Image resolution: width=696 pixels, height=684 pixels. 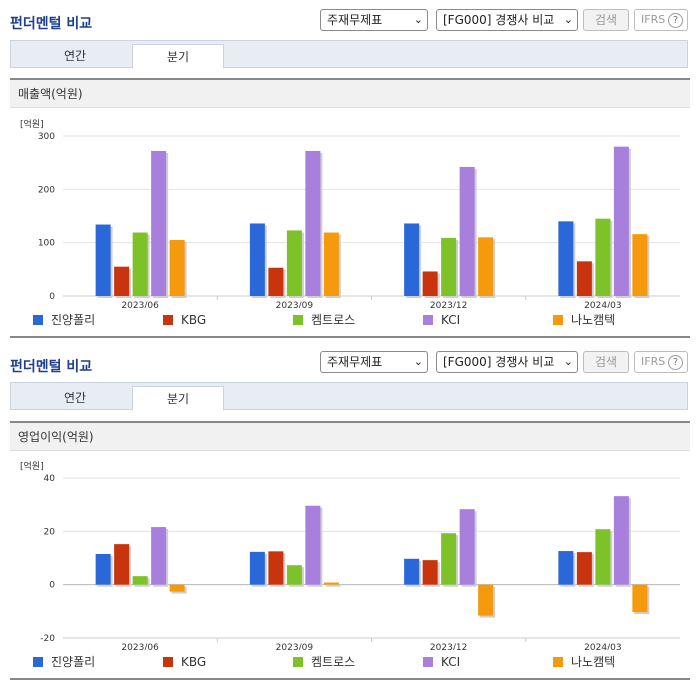 What do you see at coordinates (593, 662) in the screenshot?
I see `legend-label: 나노캠텍` at bounding box center [593, 662].